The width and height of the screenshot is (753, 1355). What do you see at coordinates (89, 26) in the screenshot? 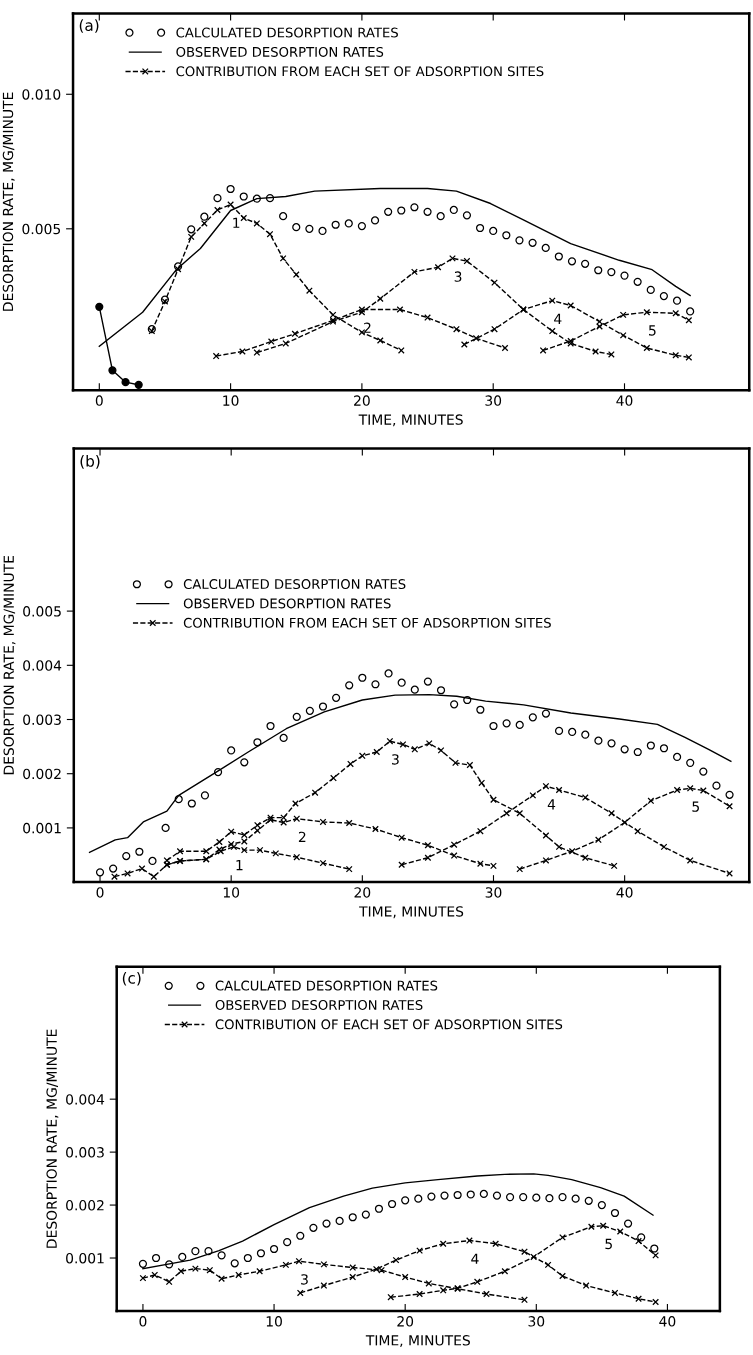
I see `chart-title: (a)` at bounding box center [89, 26].